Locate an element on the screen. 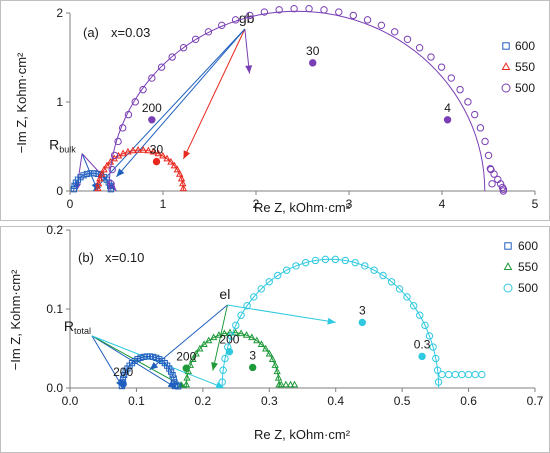  panel-b-annotation-arrowhead-el is located at coordinates (214, 366).